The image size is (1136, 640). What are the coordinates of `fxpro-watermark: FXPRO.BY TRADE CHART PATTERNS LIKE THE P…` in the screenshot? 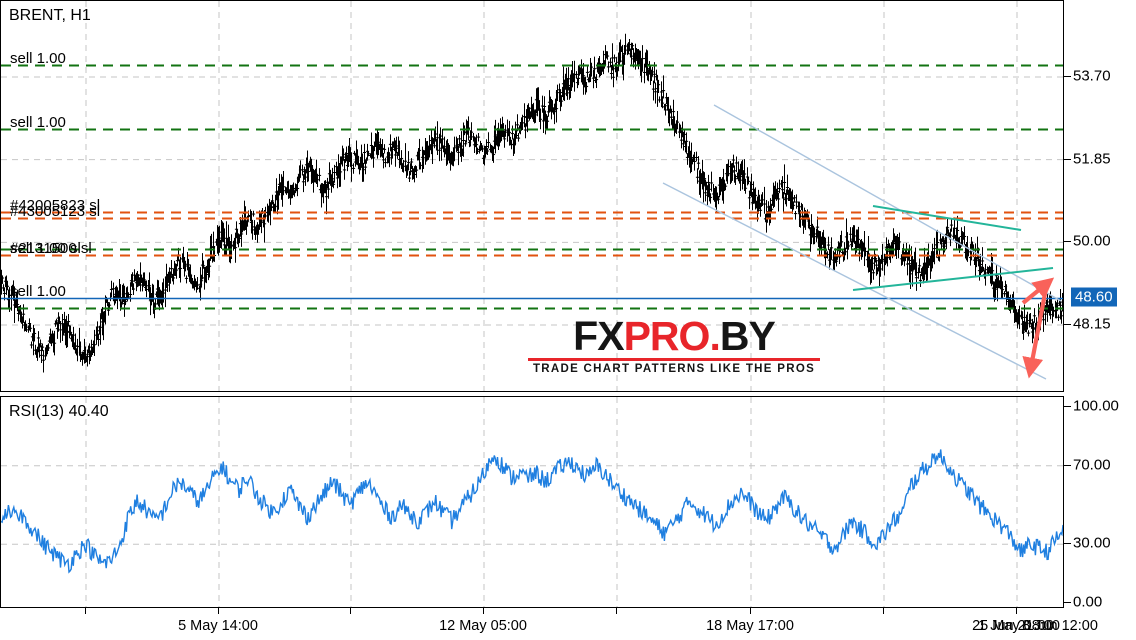 It's located at (674, 345).